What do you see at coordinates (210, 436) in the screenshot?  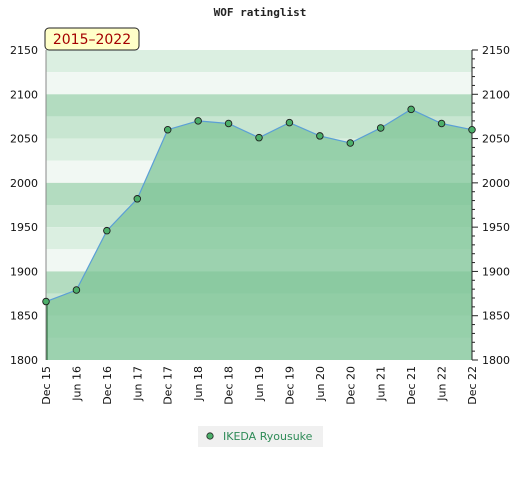 I see `legend-marker` at bounding box center [210, 436].